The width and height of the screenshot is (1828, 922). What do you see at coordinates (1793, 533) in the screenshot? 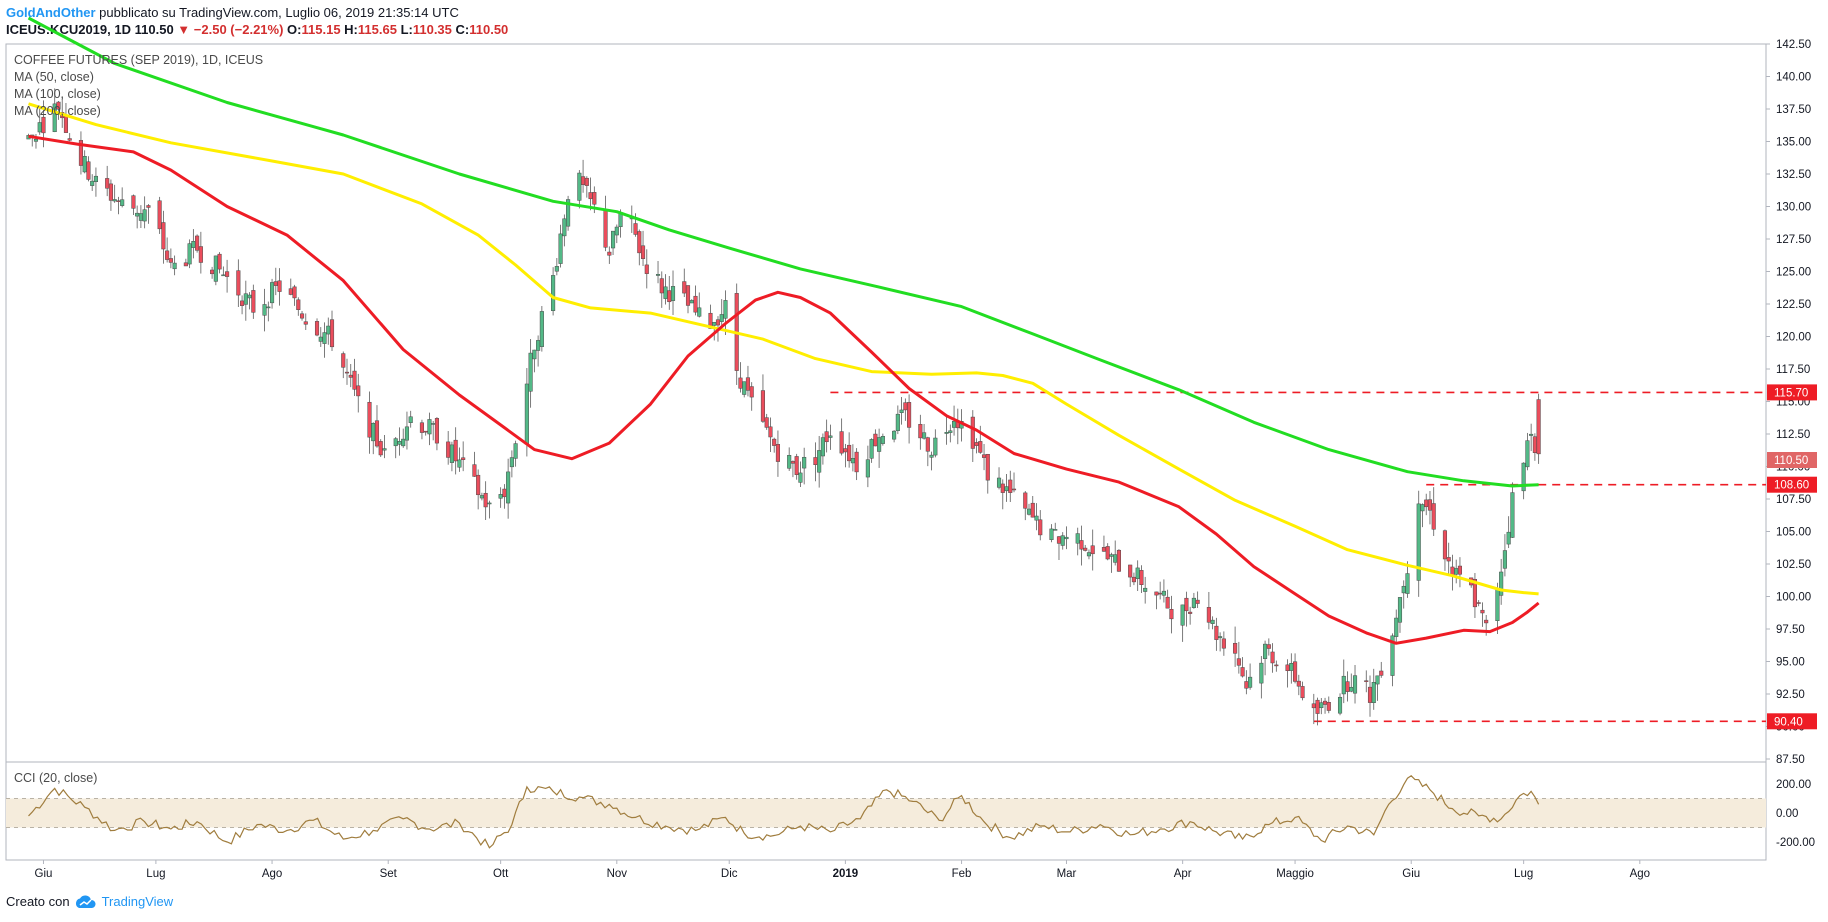
I see `price-tick-label: 105.00` at bounding box center [1793, 533].